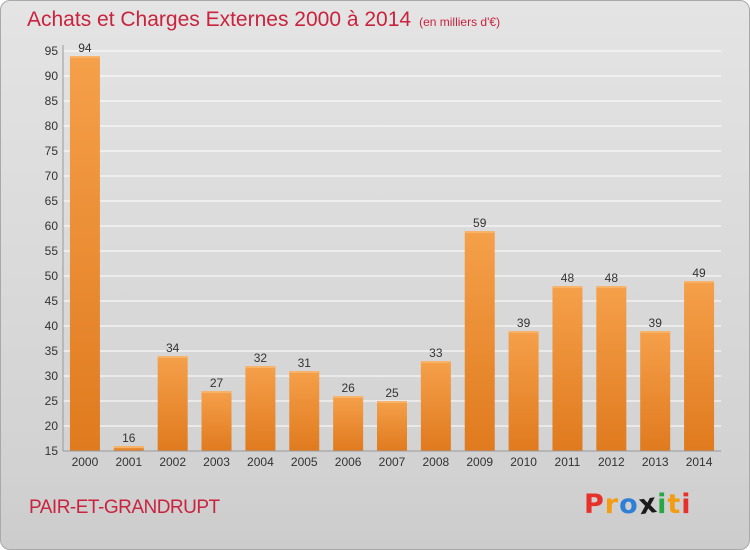 This screenshot has width=750, height=550. What do you see at coordinates (304, 411) in the screenshot?
I see `bar-2005` at bounding box center [304, 411].